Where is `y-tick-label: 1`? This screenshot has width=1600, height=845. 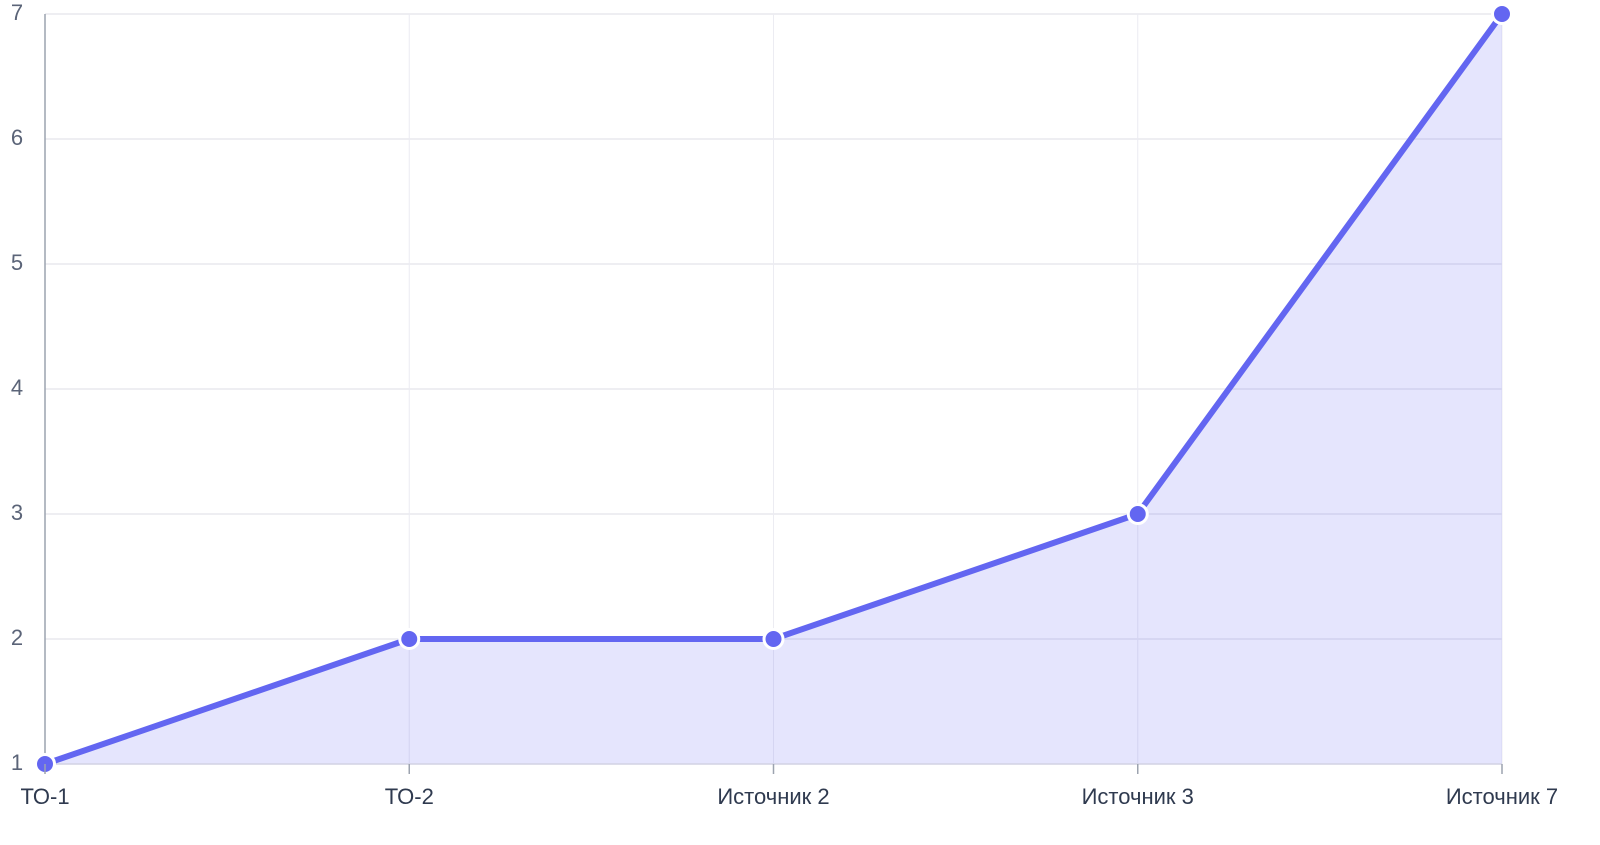 y-tick-label: 1 is located at coordinates (17, 762).